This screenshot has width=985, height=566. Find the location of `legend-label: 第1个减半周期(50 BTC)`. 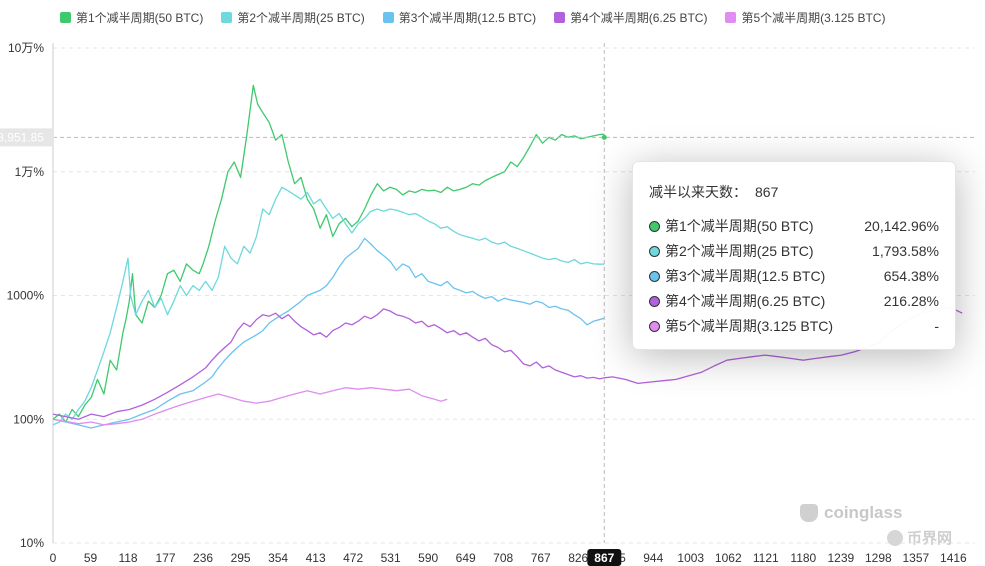

legend-label: 第1个减半周期(50 BTC) is located at coordinates (140, 18).